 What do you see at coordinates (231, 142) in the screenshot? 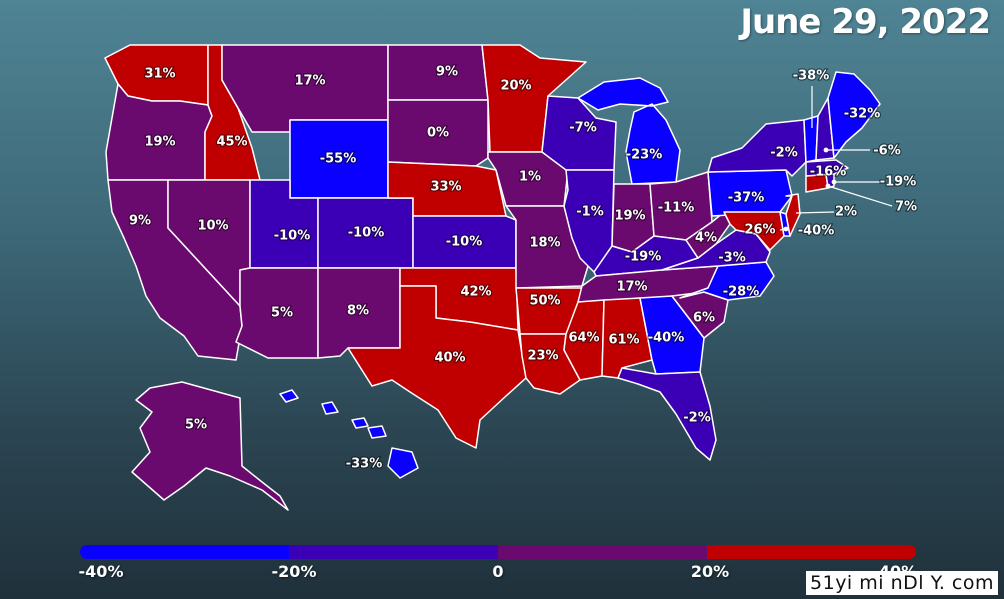
I see `label-id: 45%` at bounding box center [231, 142].